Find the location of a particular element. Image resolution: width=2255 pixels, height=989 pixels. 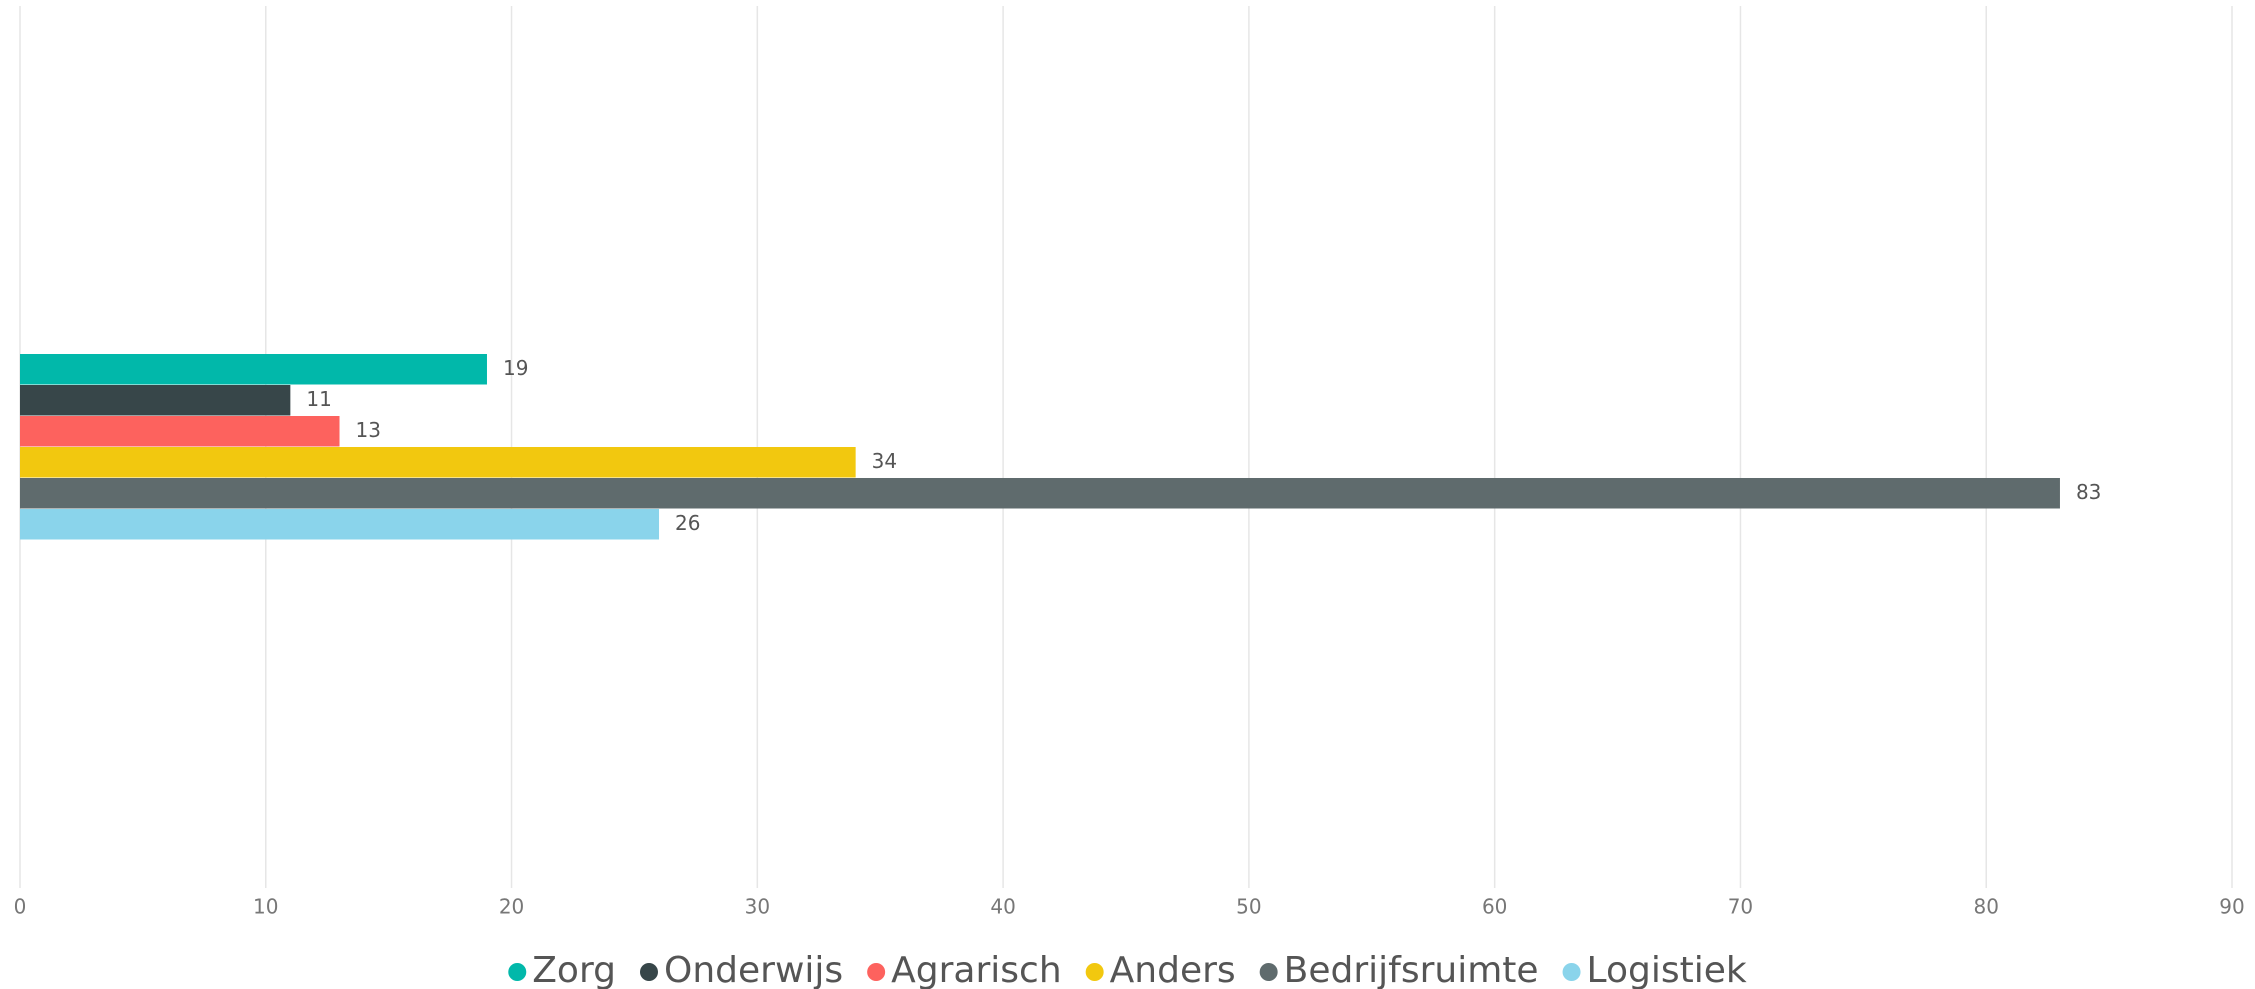

data-label: 13 is located at coordinates (368, 430).